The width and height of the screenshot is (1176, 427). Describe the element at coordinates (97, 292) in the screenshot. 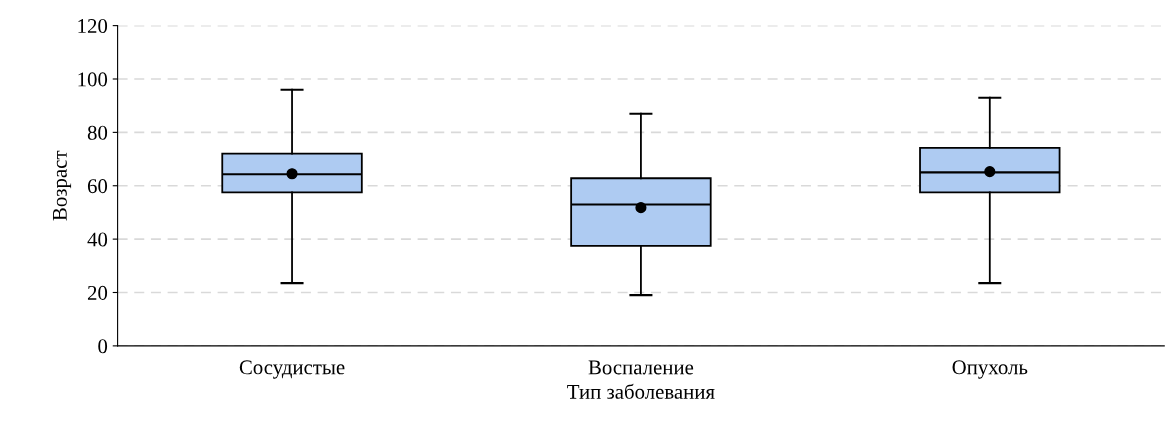

I see `y-tick-label: 20` at that location.